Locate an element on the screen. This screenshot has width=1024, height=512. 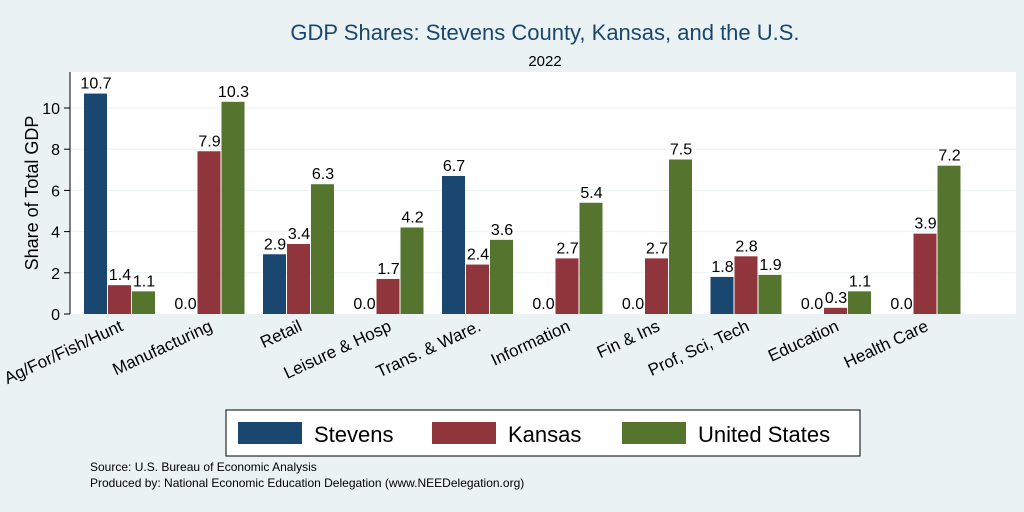
x-tick-label: Ag/For/Fish/Hunt is located at coordinates (63, 352).